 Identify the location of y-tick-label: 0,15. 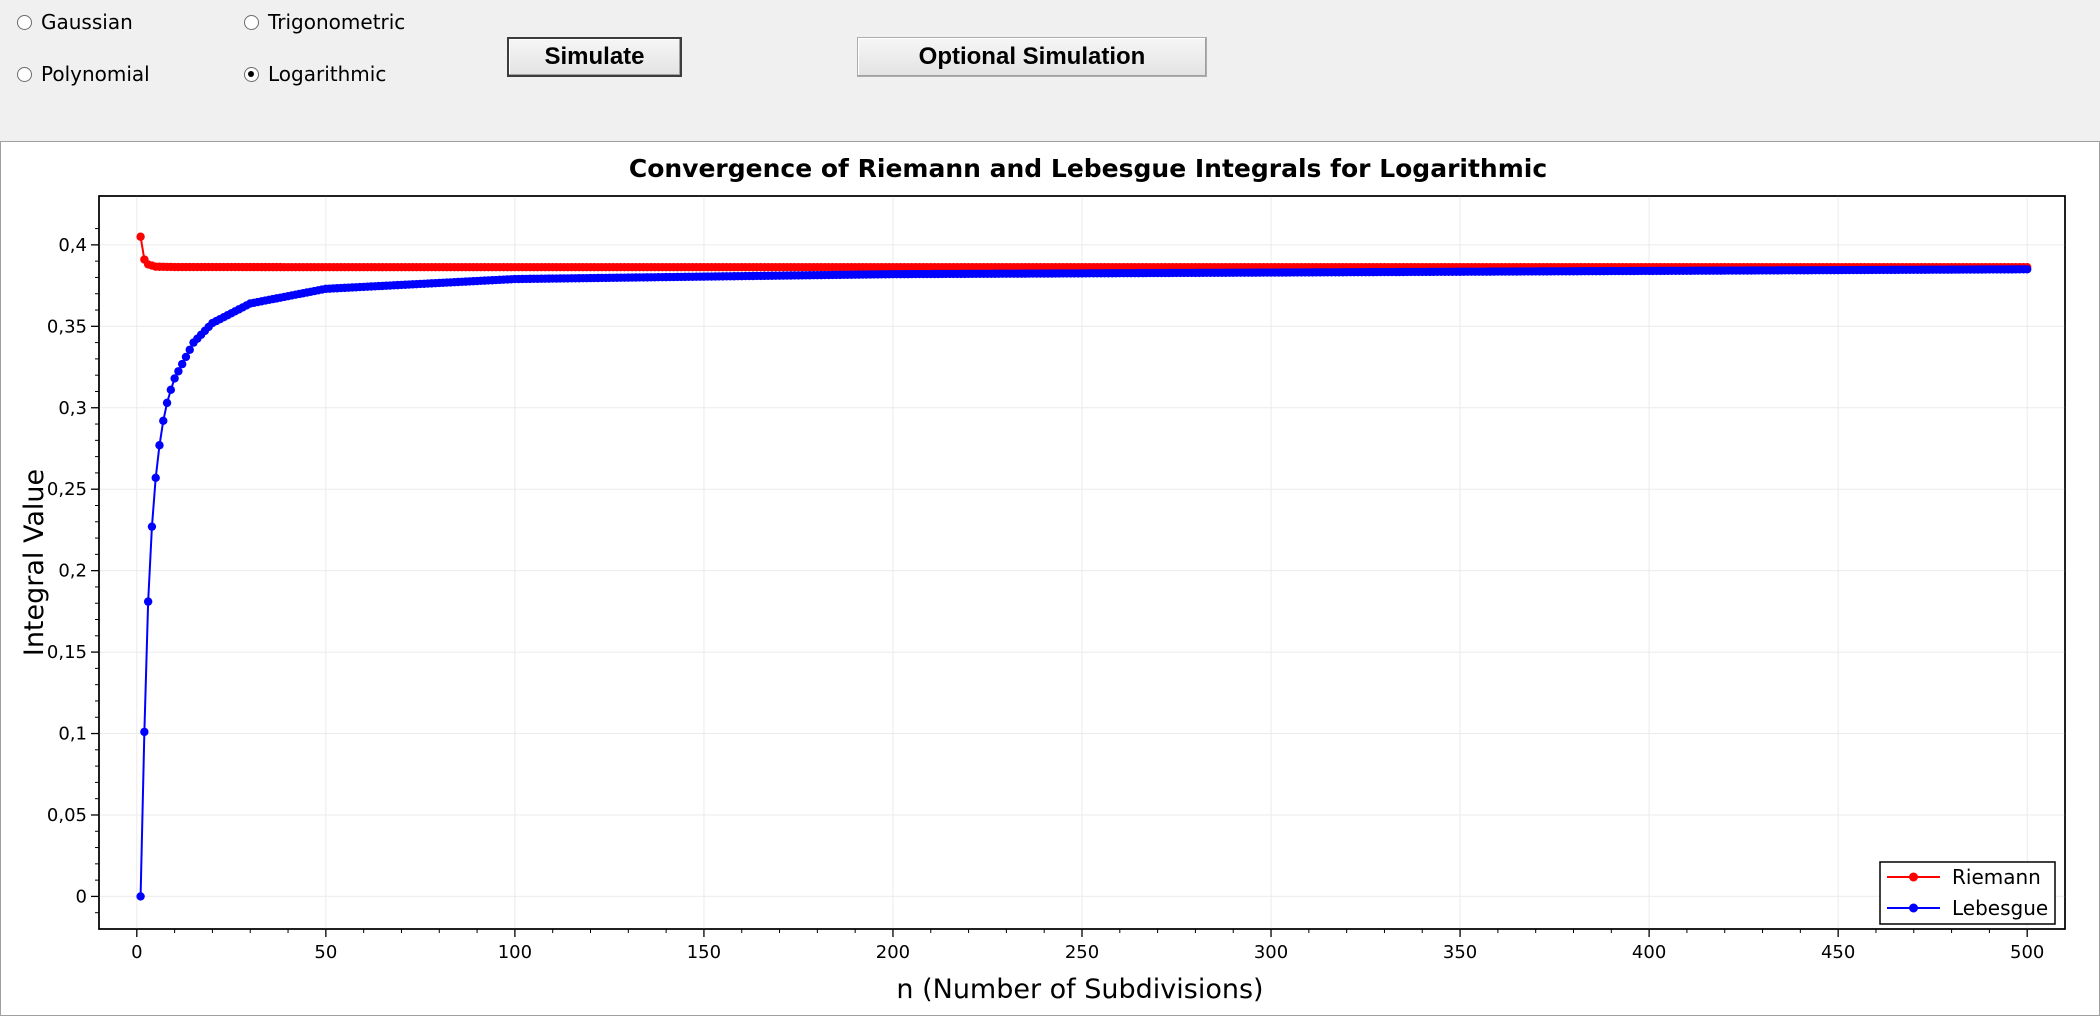
(67, 652).